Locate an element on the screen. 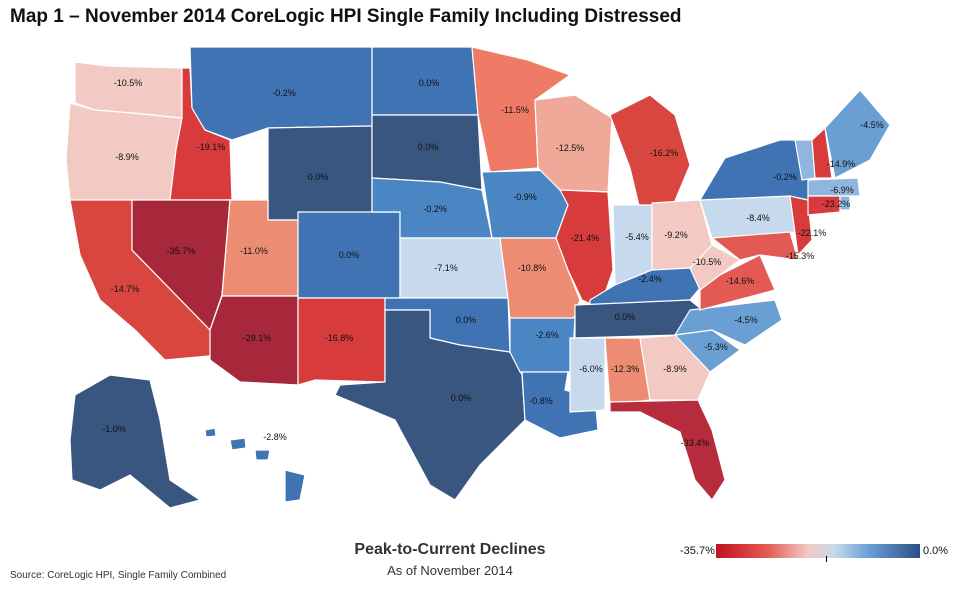 The image size is (963, 592). state-label-wi: -12.5% is located at coordinates (570, 148).